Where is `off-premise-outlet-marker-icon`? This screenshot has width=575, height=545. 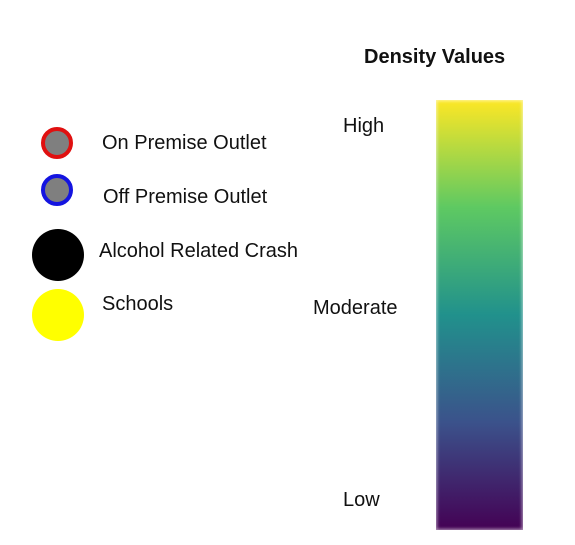
off-premise-outlet-marker-icon is located at coordinates (57, 190).